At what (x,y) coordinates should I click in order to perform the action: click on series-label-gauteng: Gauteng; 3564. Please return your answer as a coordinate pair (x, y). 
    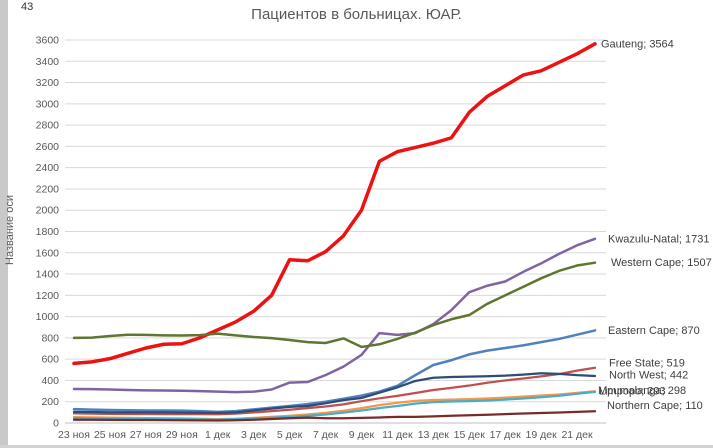
    Looking at the image, I should click on (637, 44).